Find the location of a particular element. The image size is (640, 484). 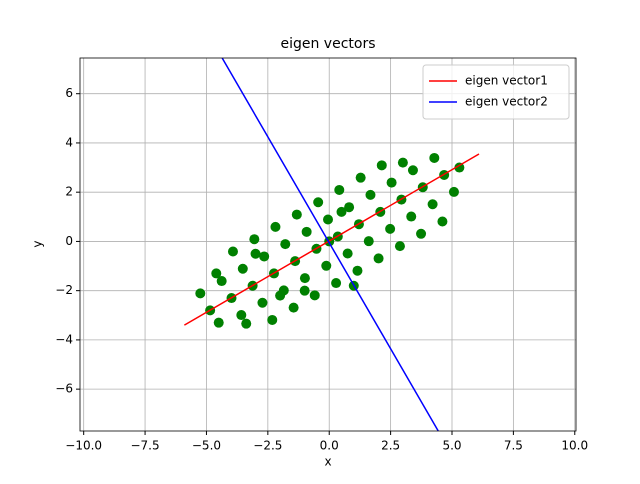

x-tick-label: −10.0 is located at coordinates (83, 446).